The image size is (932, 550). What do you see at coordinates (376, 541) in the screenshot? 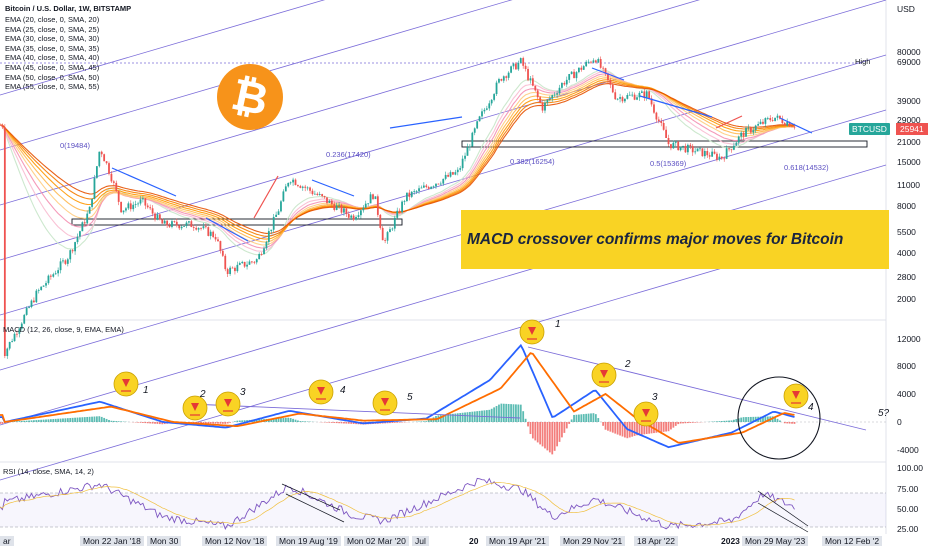
I see `time-tick: Mon 02 Mar '20` at bounding box center [376, 541].